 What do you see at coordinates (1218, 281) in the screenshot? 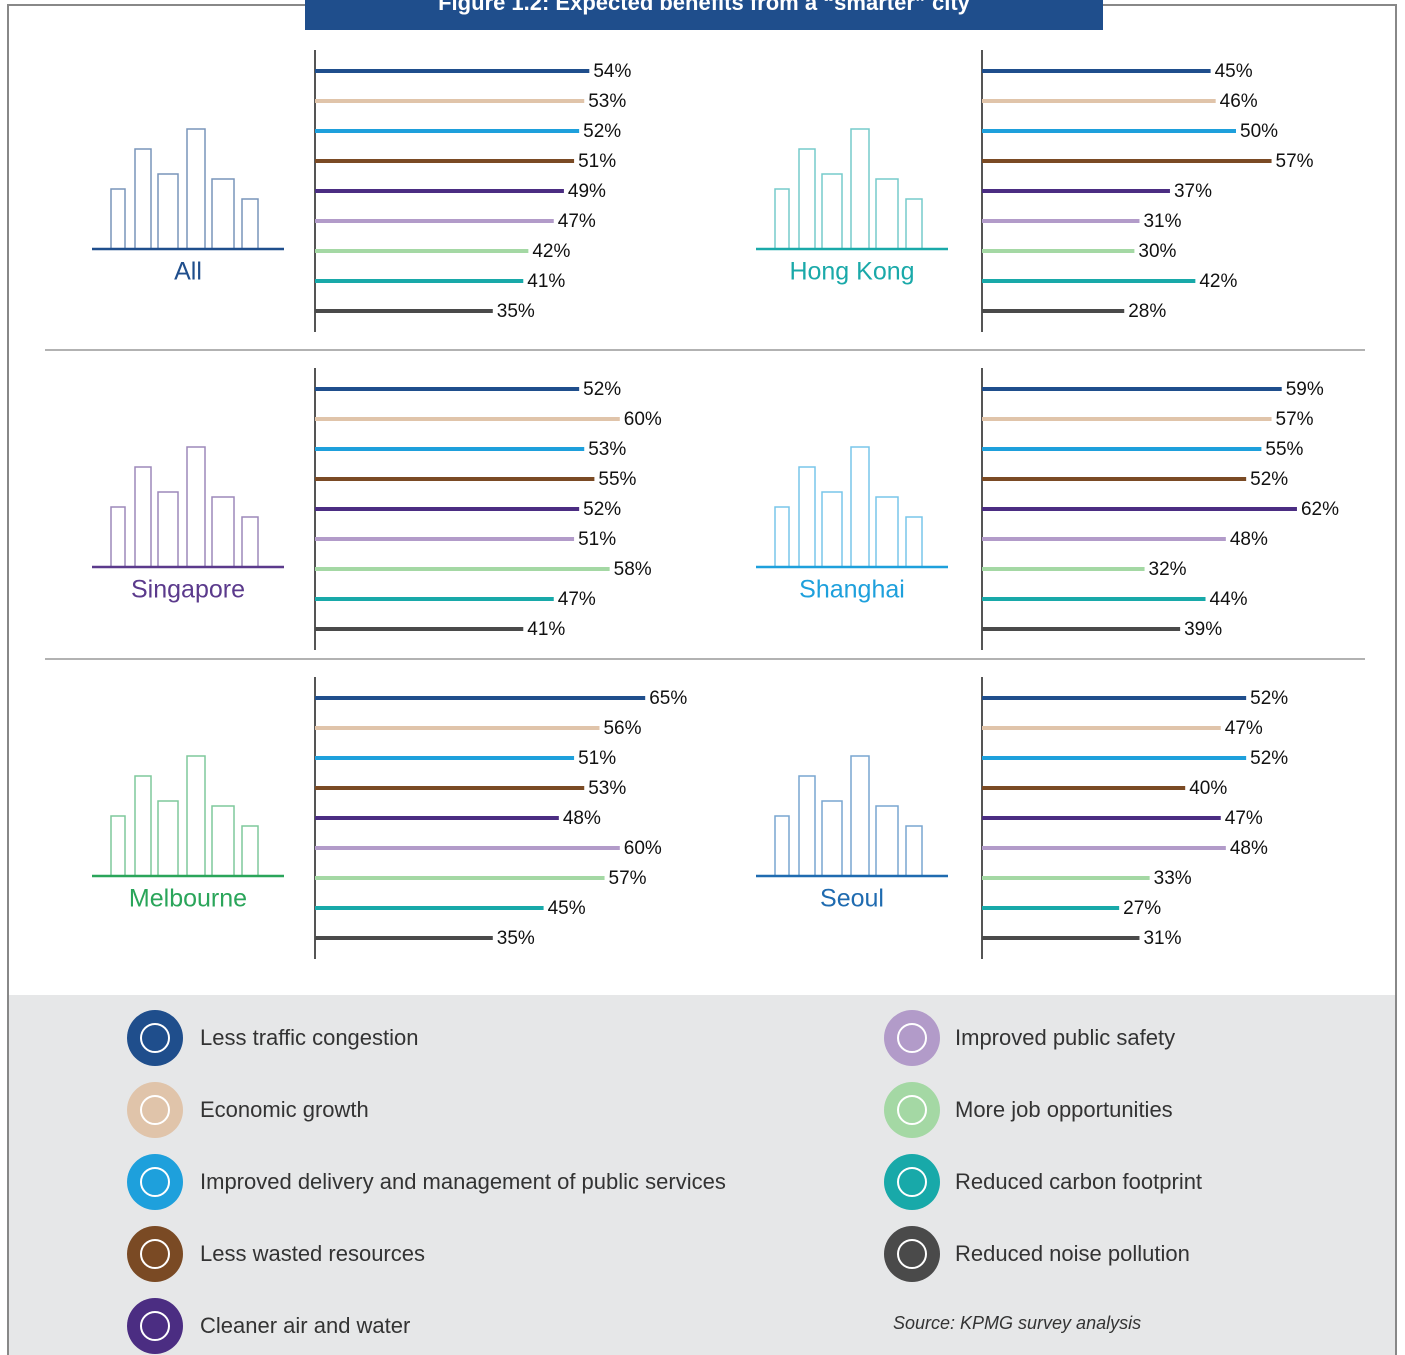
I see `value-label: 42%` at bounding box center [1218, 281].